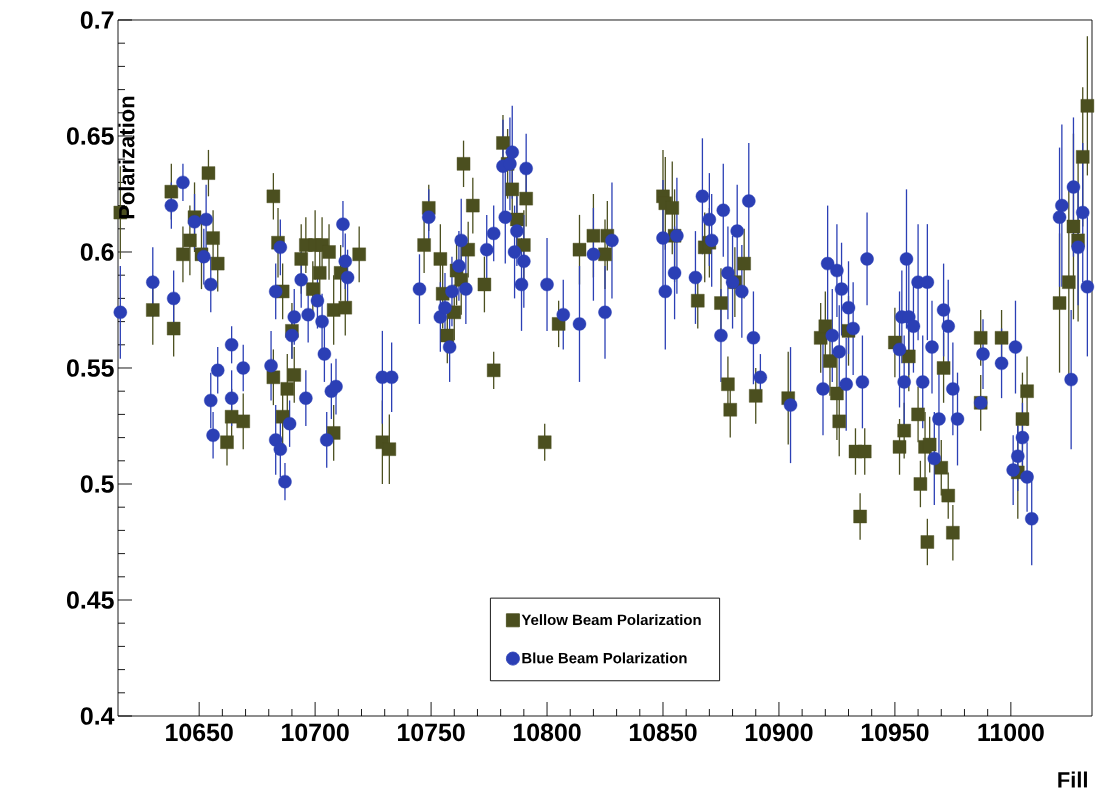  I want to click on x-tick-label: 11000, so click(1011, 732).